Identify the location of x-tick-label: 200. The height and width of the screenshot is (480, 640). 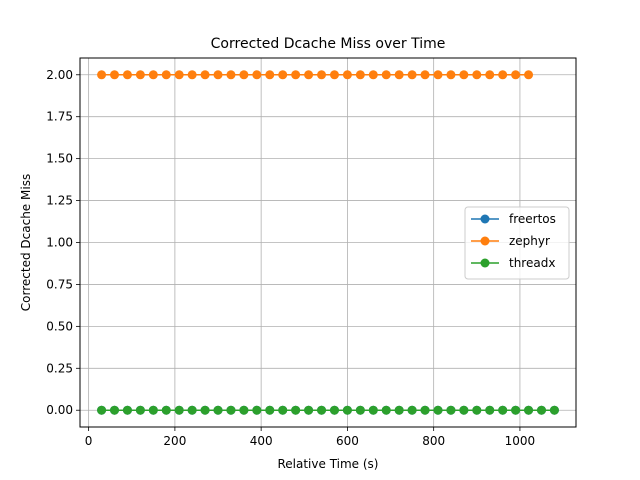
(174, 441).